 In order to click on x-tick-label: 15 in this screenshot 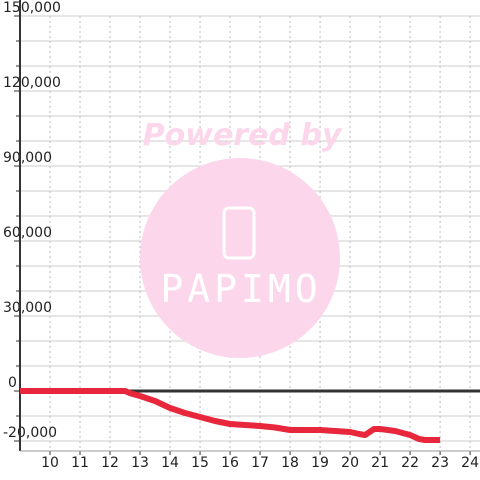, I will do `click(200, 463)`.